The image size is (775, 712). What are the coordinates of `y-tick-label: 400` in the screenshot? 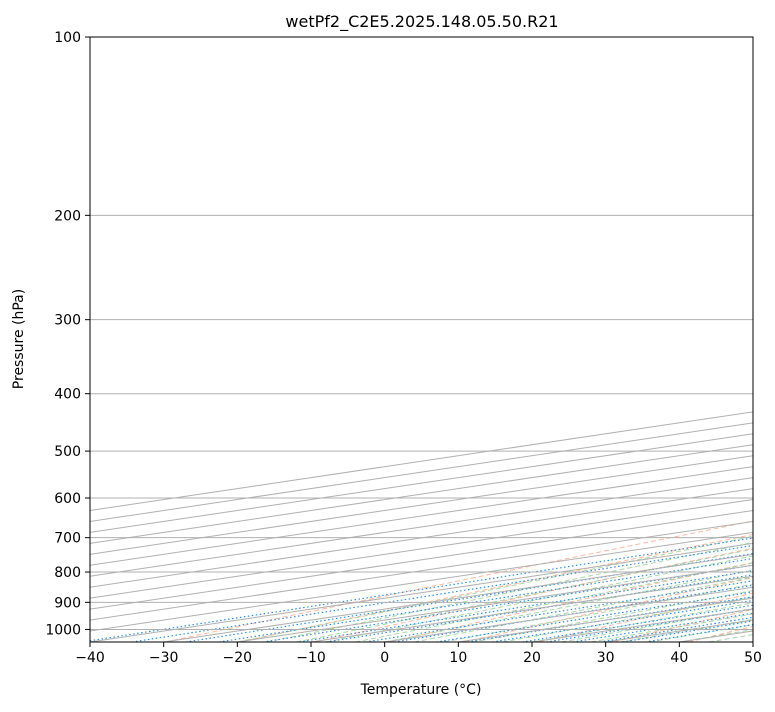 It's located at (67, 395).